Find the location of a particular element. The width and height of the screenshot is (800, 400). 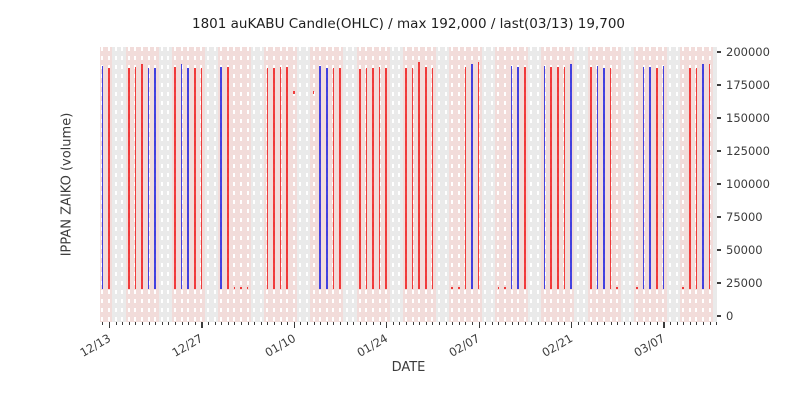

y-tick-label: 175000 is located at coordinates (748, 84).